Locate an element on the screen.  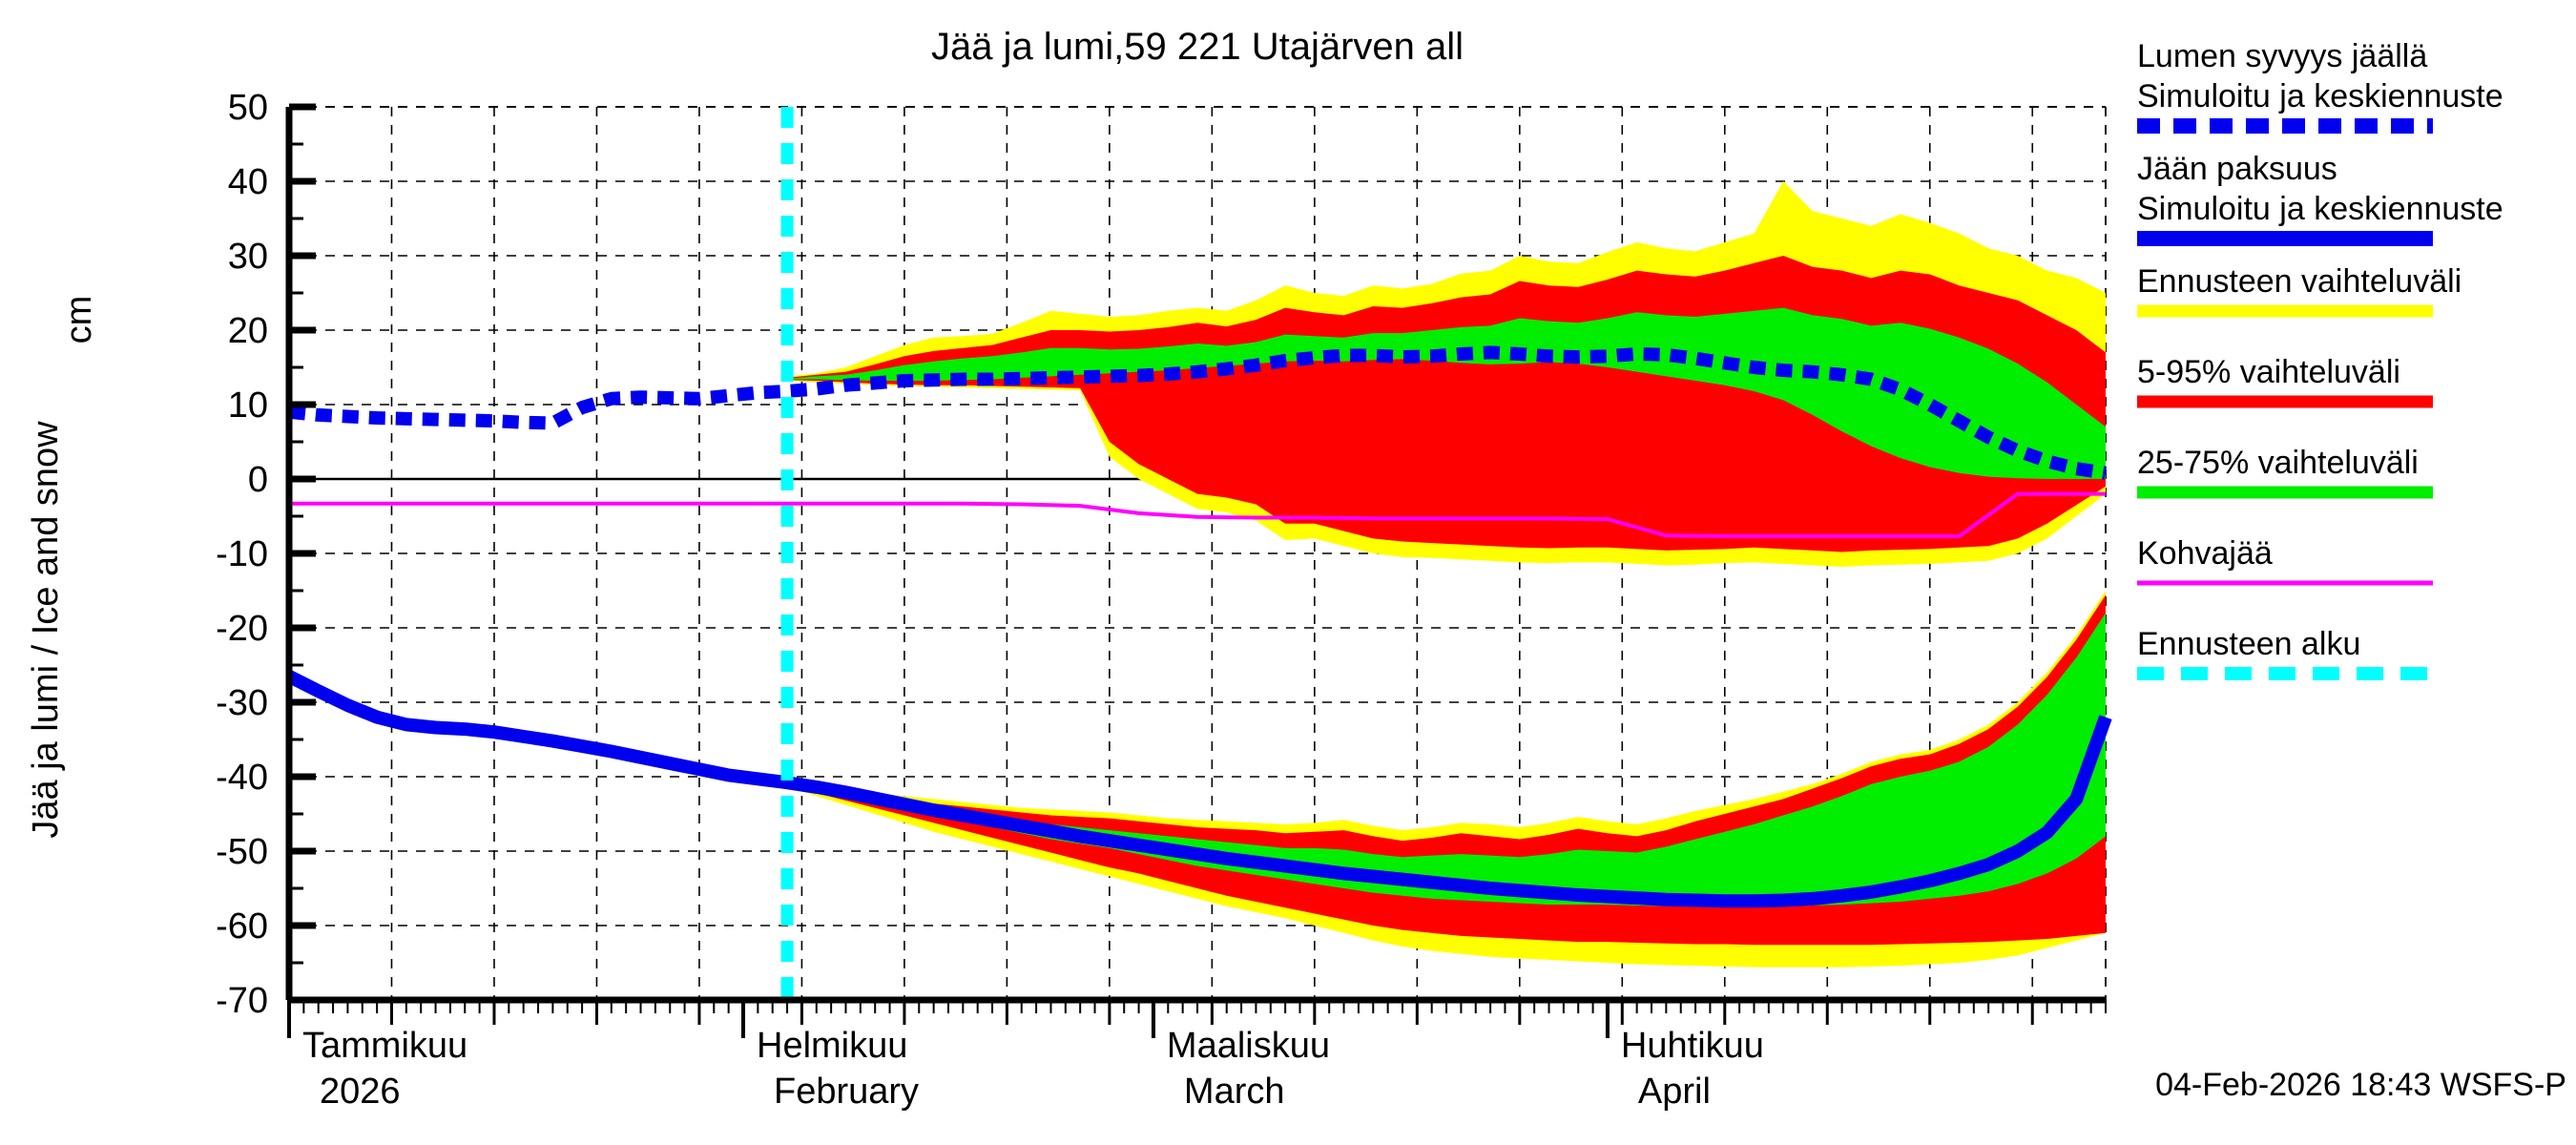
series-ice-thickness is located at coordinates (1198, 789).